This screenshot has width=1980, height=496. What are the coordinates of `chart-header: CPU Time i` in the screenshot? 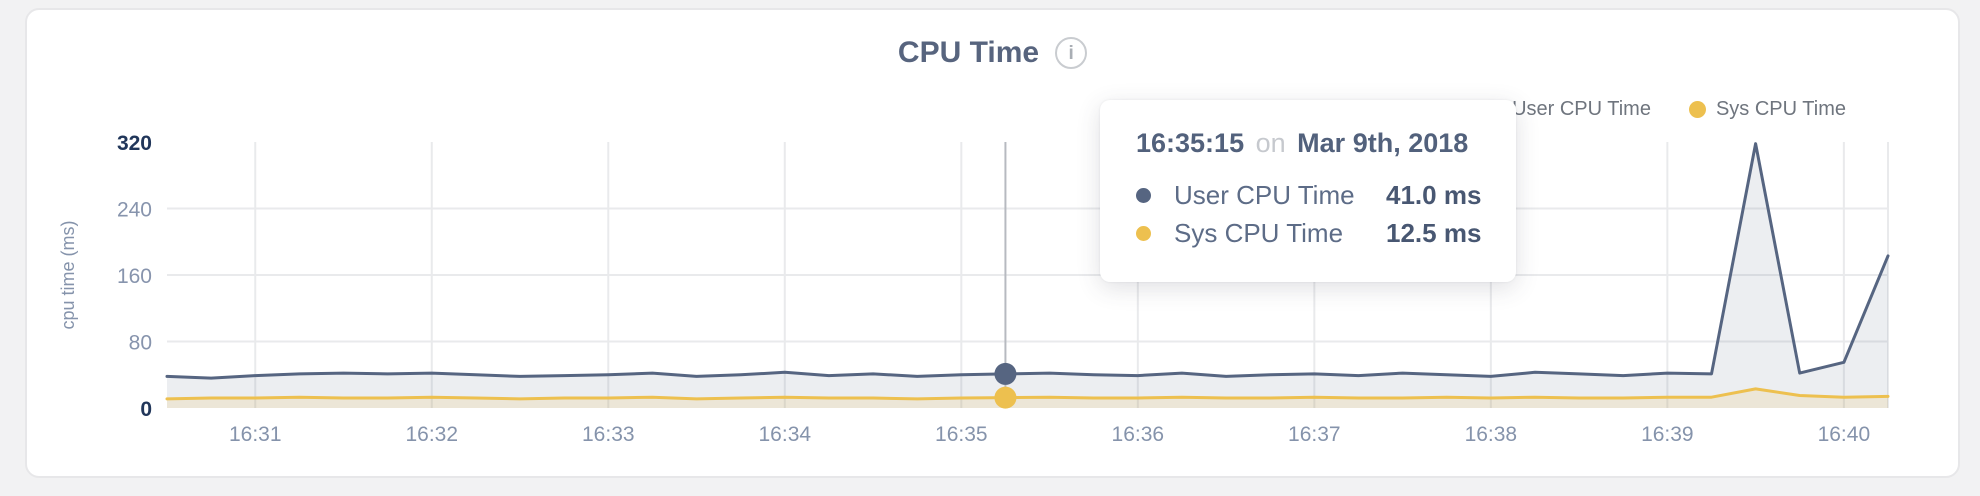 It's located at (992, 53).